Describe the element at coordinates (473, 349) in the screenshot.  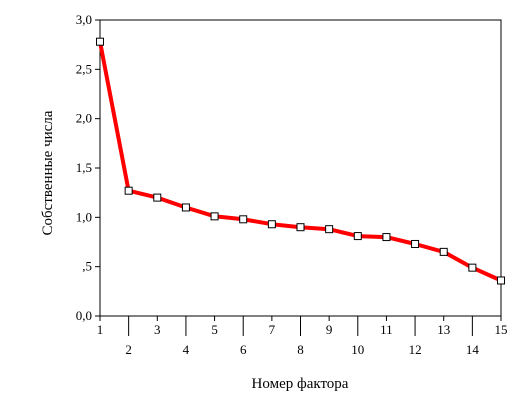
I see `x-tick-label: 14` at that location.